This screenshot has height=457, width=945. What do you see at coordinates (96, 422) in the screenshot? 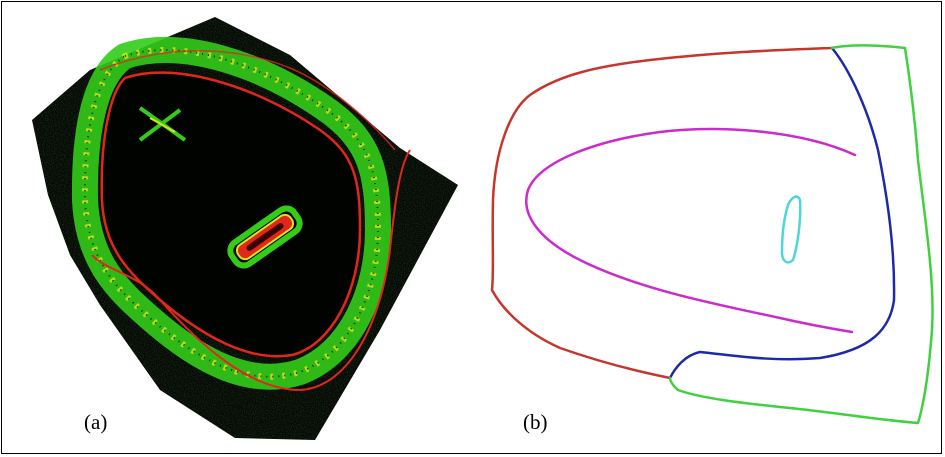
I see `panel-a-caption: (a)` at bounding box center [96, 422].